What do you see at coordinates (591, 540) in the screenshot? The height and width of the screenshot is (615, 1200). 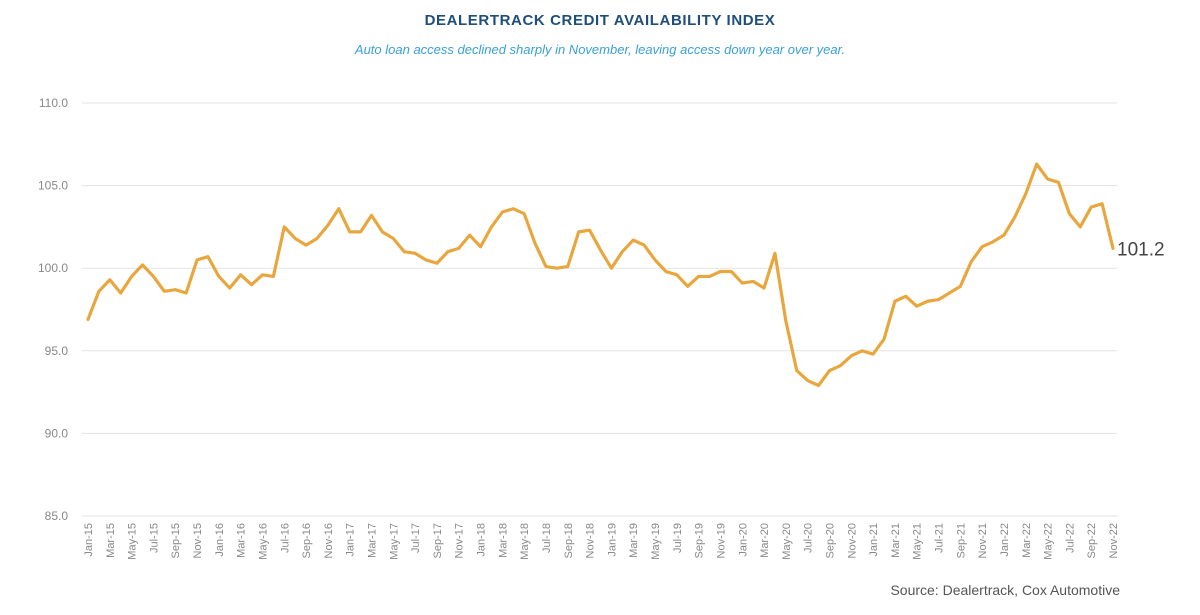 I see `x-tick-label: Nov-18` at bounding box center [591, 540].